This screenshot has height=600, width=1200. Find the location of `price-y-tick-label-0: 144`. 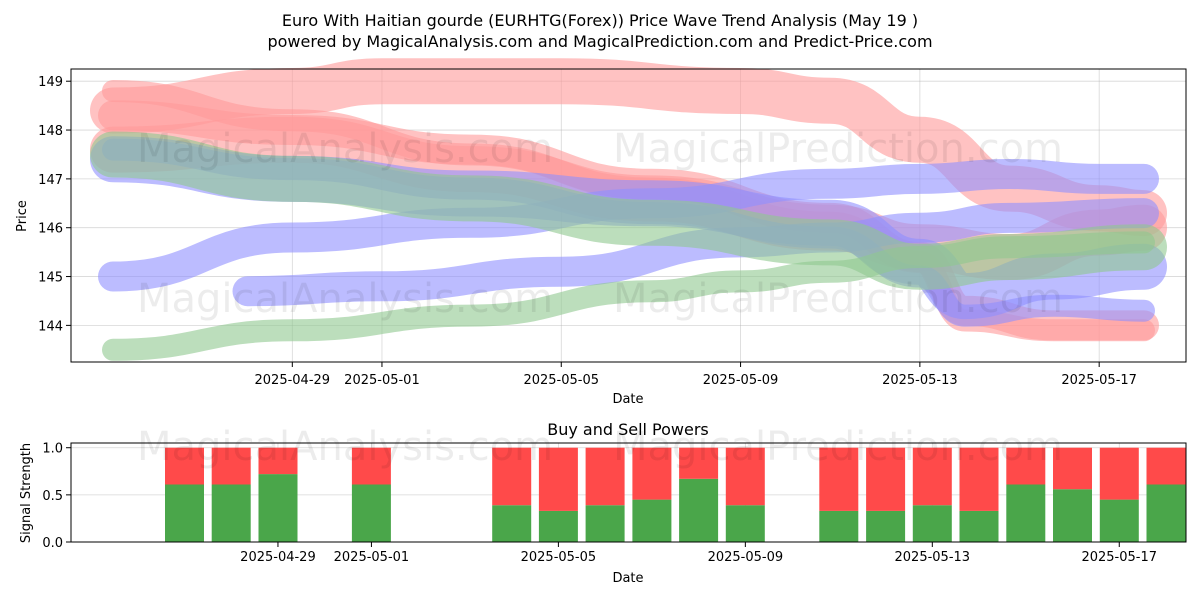

price-y-tick-label-0: 144 is located at coordinates (50, 326).